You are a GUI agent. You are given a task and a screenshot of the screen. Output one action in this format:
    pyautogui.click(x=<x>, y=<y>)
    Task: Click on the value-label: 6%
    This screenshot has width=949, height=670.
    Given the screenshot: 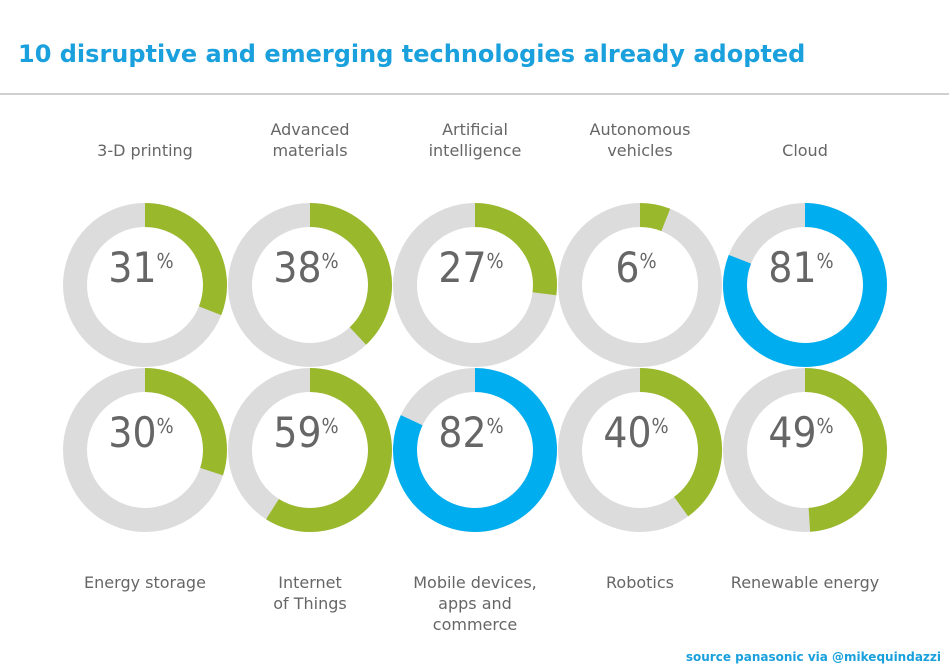 What is the action you would take?
    pyautogui.click(x=635, y=267)
    